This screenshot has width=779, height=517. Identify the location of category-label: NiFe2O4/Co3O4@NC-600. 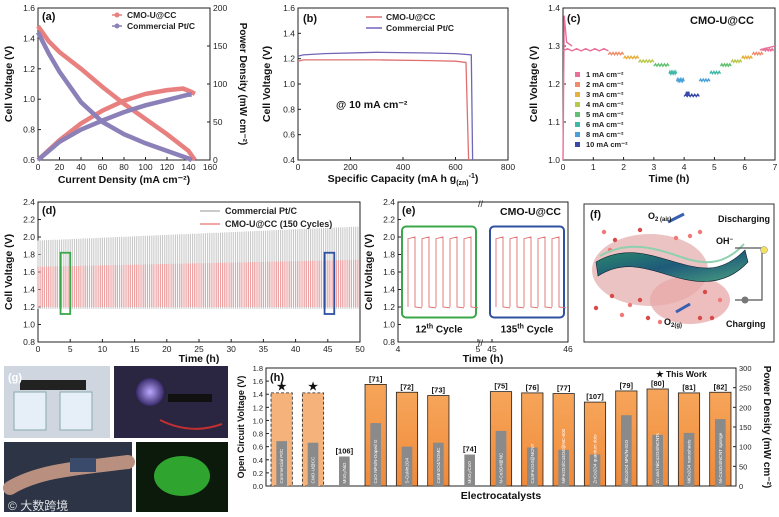
(563, 455).